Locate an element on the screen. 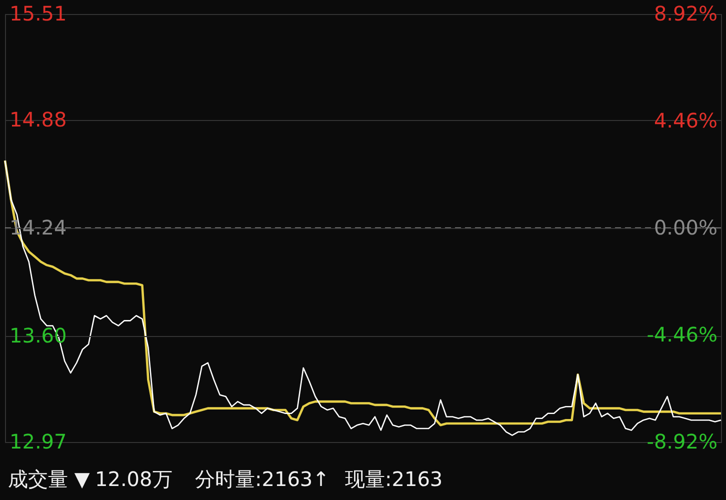 This screenshot has height=500, width=726. y2-tick-label: 4.46% is located at coordinates (686, 120).